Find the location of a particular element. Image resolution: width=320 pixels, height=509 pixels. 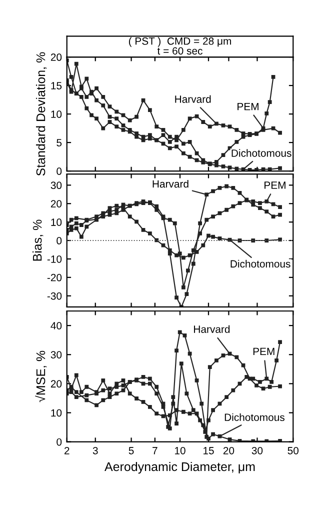

y-tick-label: -10 is located at coordinates (54, 259).